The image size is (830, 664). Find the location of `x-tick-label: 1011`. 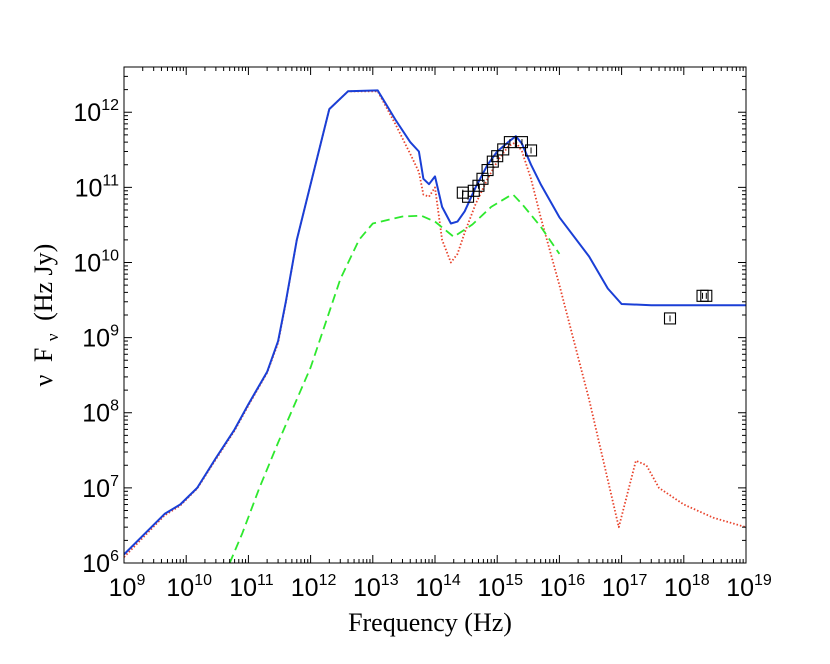

x-tick-label: 1011 is located at coordinates (251, 587).